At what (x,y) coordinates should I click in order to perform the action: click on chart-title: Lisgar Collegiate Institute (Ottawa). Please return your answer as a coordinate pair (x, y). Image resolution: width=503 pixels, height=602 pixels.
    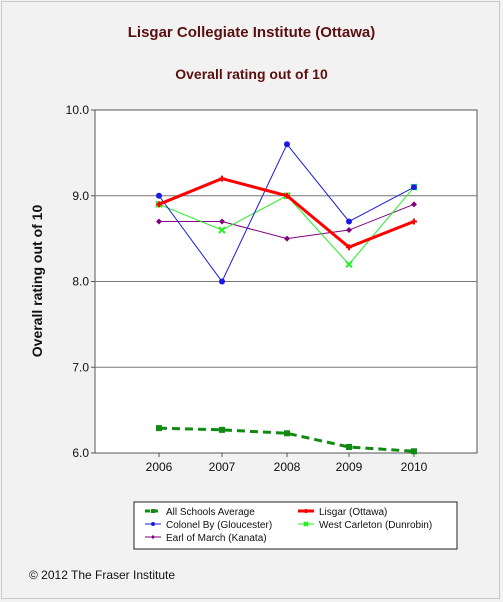
    Looking at the image, I should click on (251, 32).